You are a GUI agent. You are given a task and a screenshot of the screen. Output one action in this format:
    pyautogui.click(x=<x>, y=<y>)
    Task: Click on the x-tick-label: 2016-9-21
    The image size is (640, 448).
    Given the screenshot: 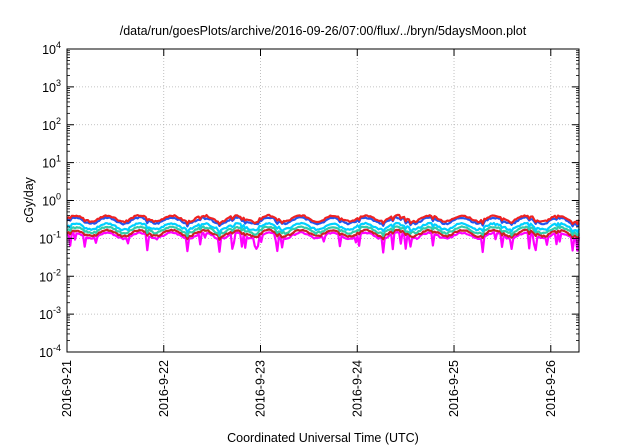 What is the action you would take?
    pyautogui.click(x=67, y=388)
    